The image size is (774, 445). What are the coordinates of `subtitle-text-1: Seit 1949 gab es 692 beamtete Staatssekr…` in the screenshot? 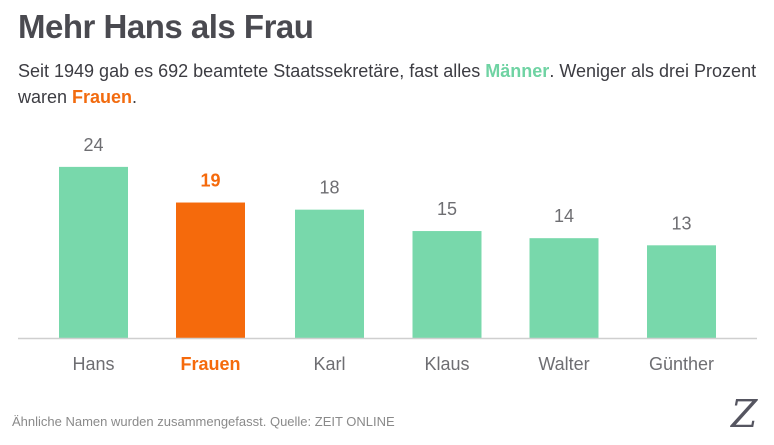 It's located at (252, 71).